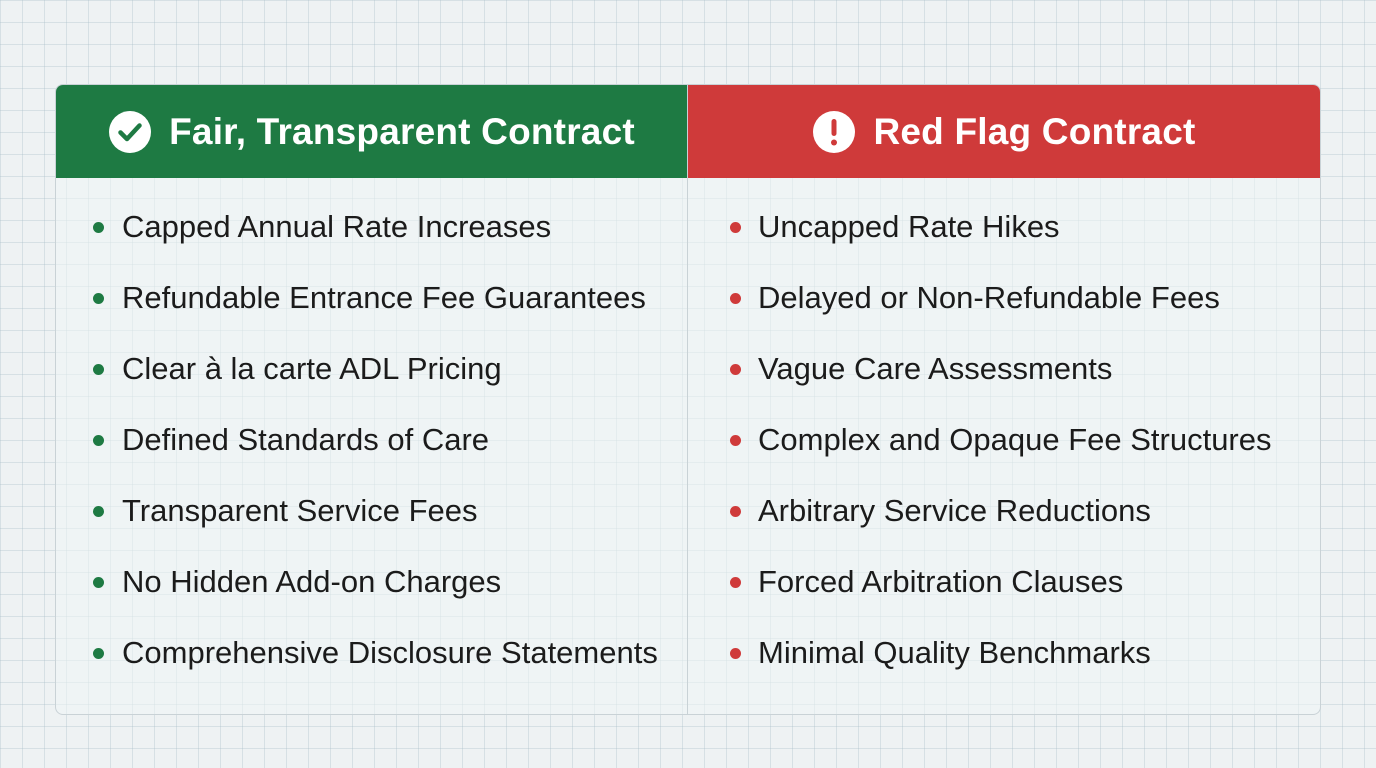 This screenshot has width=1376, height=768. Describe the element at coordinates (300, 510) in the screenshot. I see `list-item-text: Transparent Service Fees` at that location.